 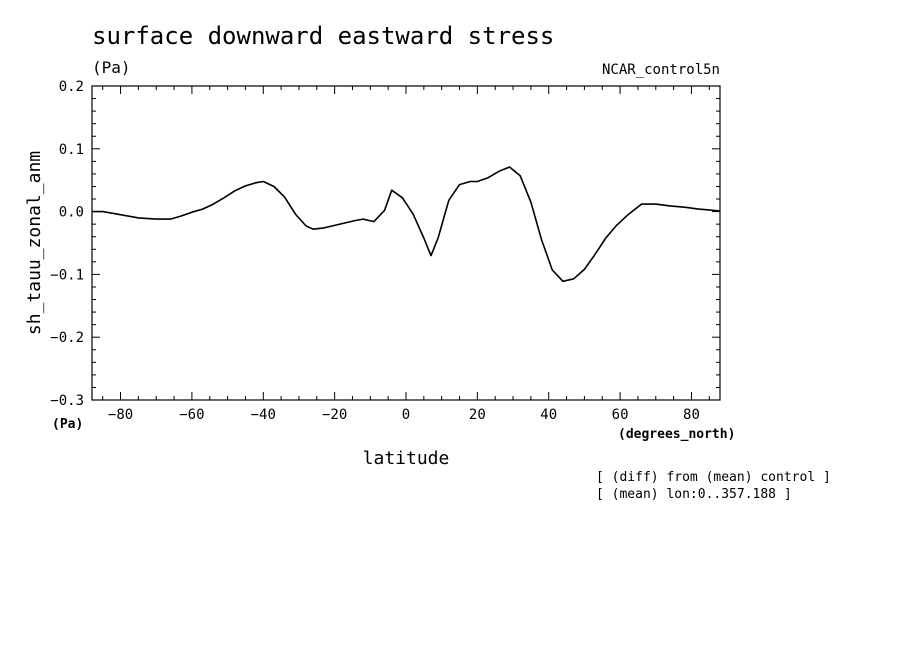 I want to click on series-line, so click(x=406, y=224).